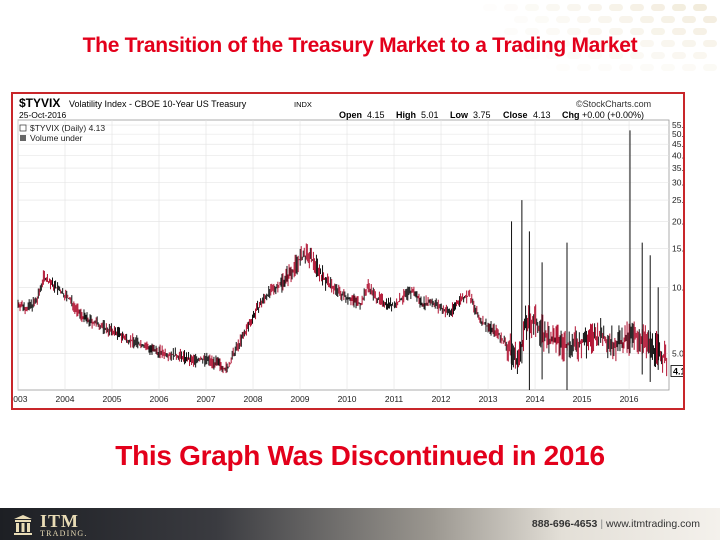 The image size is (720, 540). Describe the element at coordinates (303, 104) in the screenshot. I see `chart-exchange: INDX` at that location.